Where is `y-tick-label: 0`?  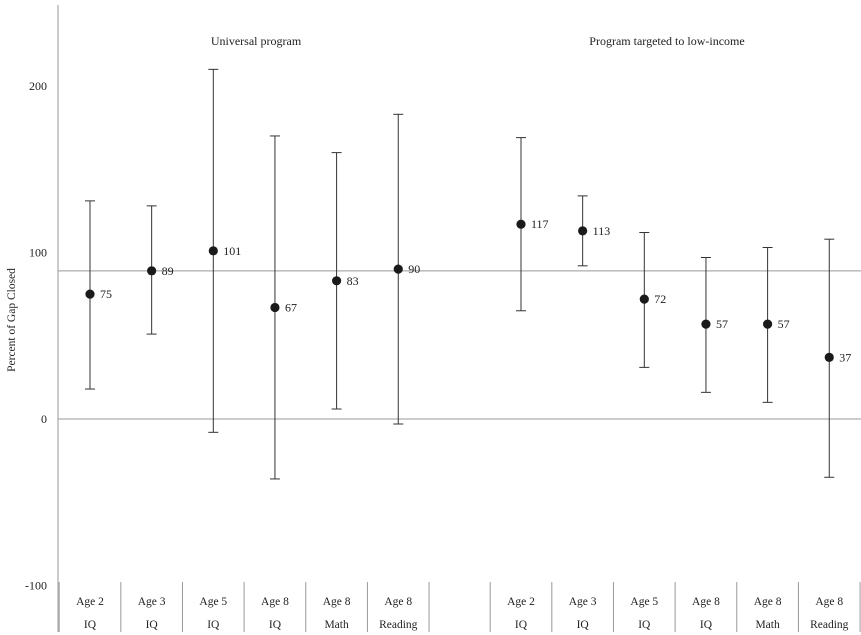
y-tick-label: 0 is located at coordinates (44, 419).